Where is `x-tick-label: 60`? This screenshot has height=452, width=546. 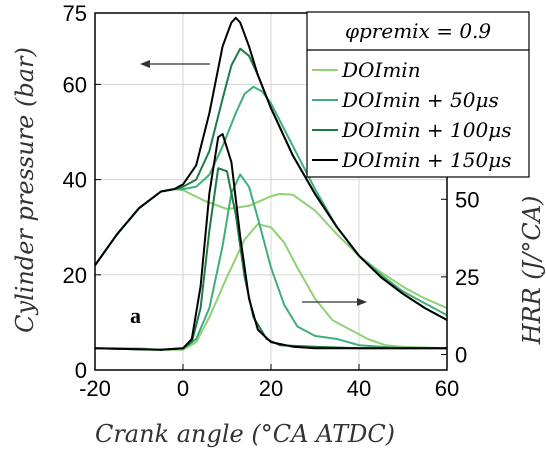 x-tick-label: 60 is located at coordinates (447, 388).